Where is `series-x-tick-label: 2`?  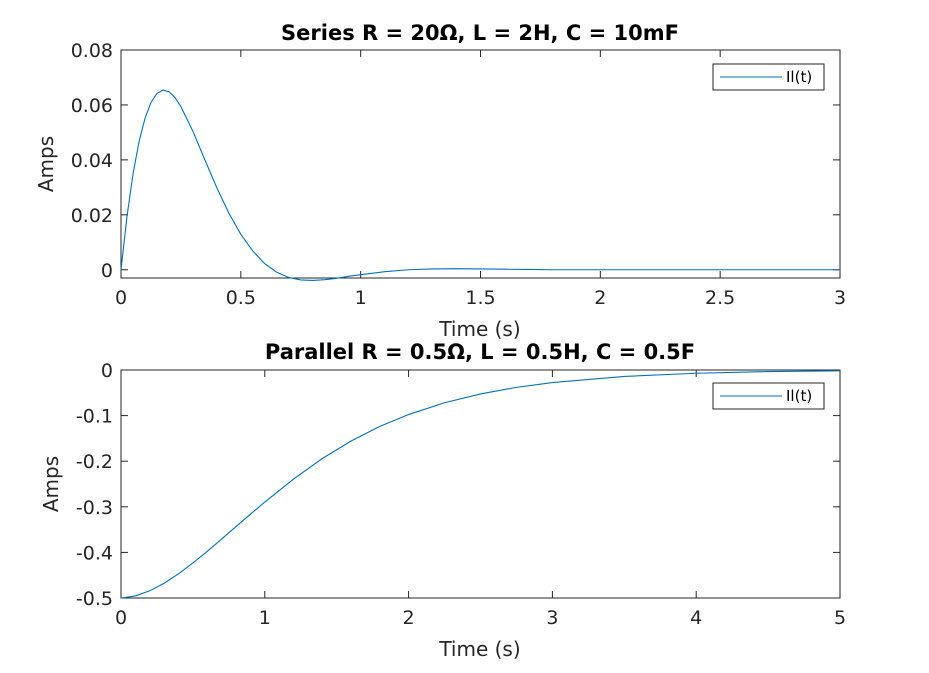
series-x-tick-label: 2 is located at coordinates (600, 298).